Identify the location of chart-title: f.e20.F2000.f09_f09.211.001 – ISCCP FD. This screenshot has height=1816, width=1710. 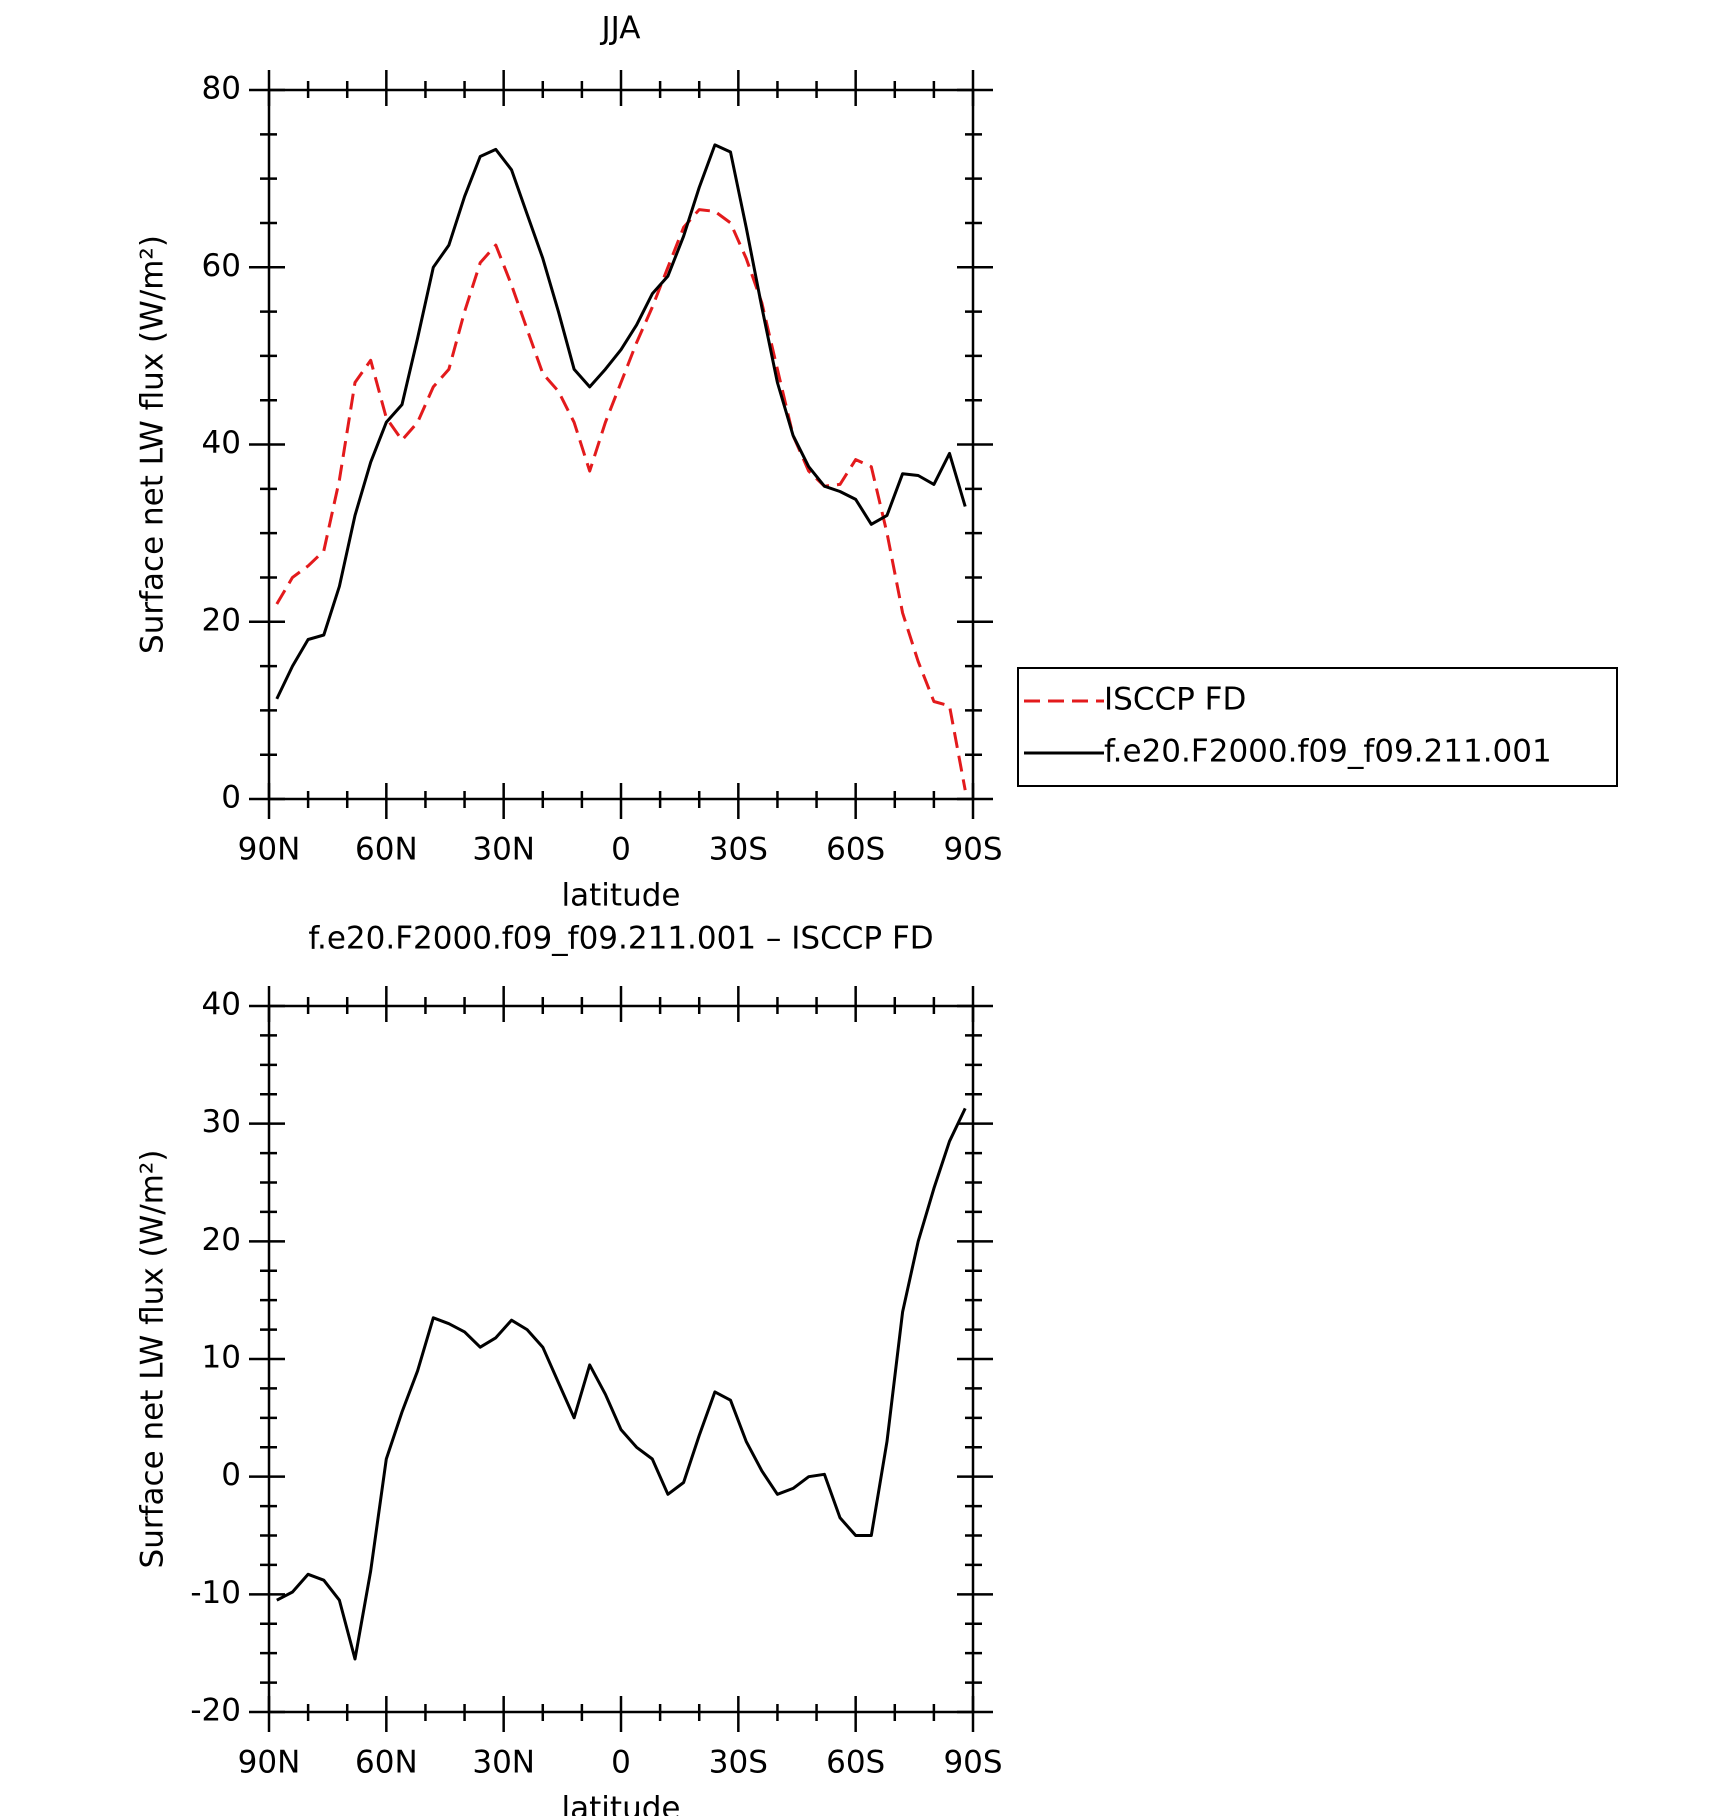
(620, 939).